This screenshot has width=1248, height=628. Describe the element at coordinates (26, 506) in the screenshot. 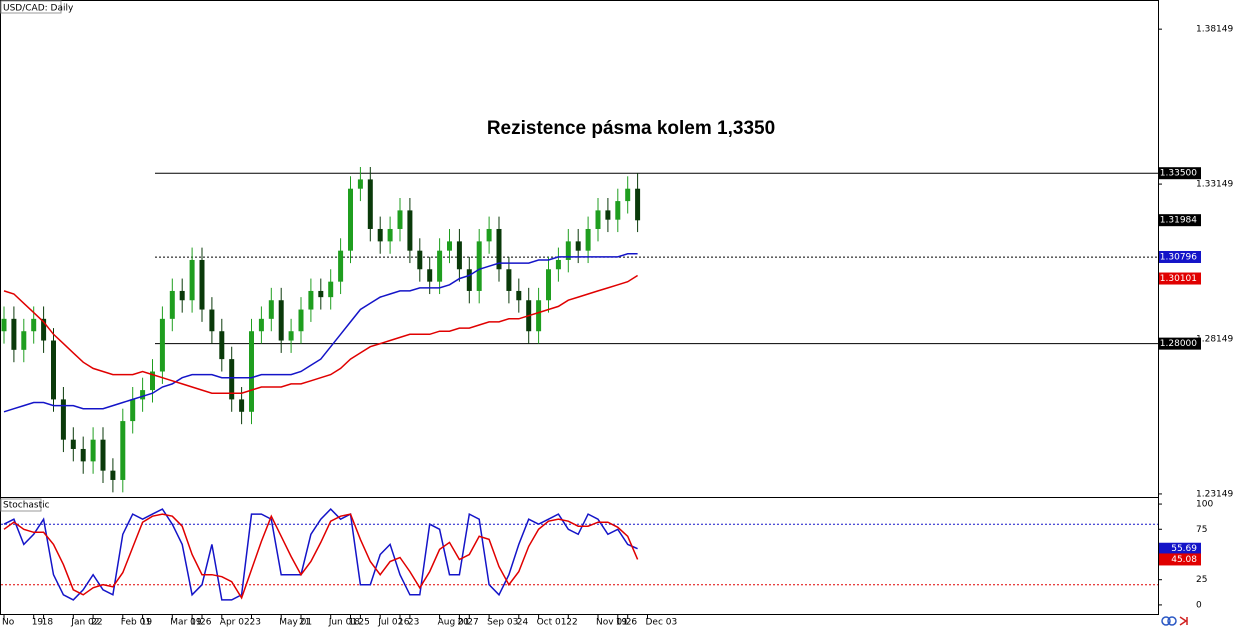

I see `stochastic-title: Stochastic` at that location.